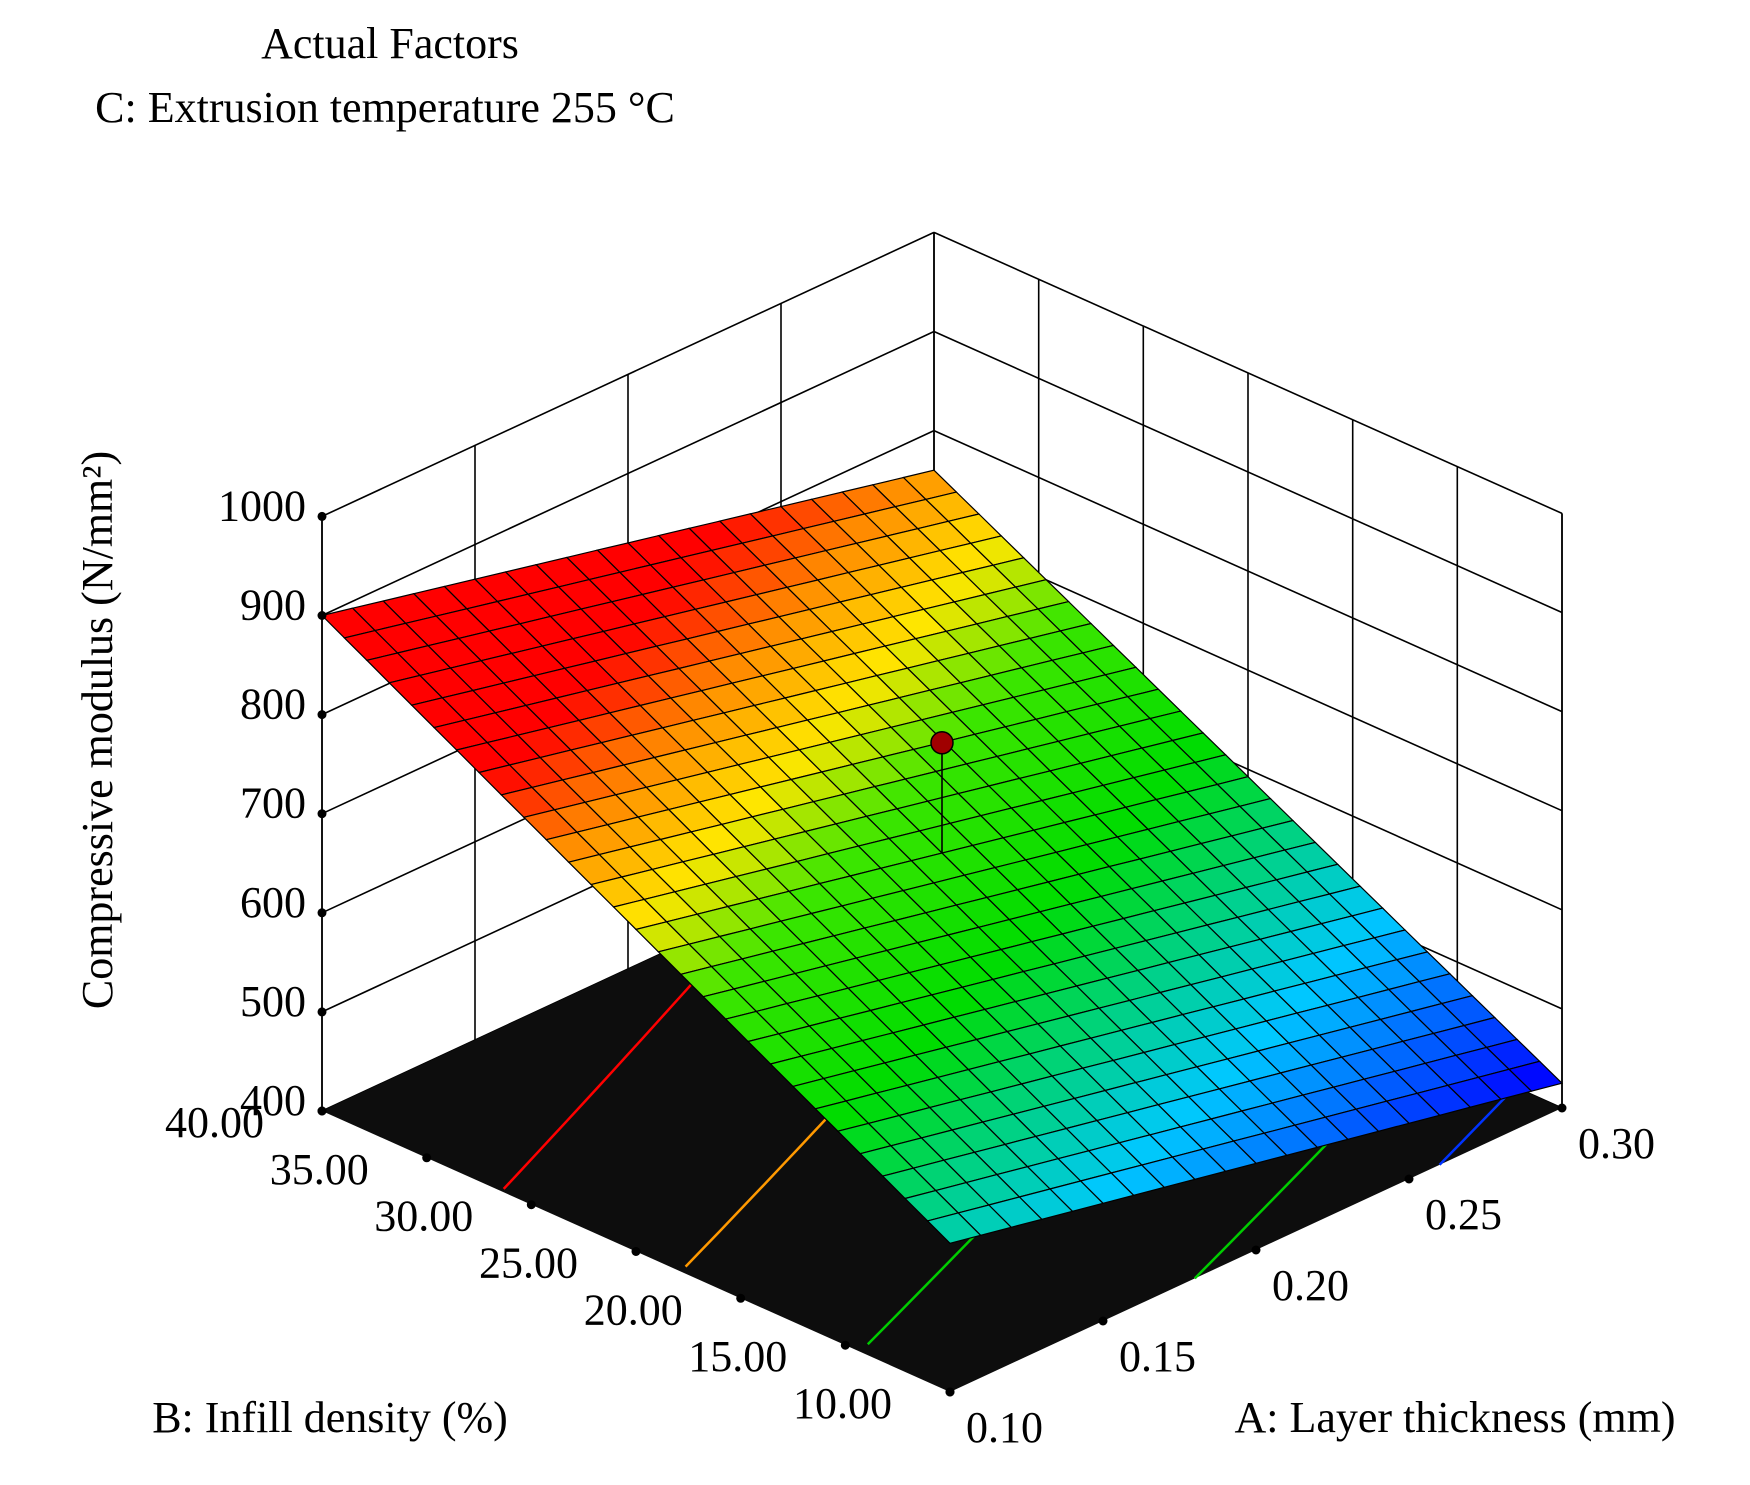  I want to click on design-point, so click(942, 743).